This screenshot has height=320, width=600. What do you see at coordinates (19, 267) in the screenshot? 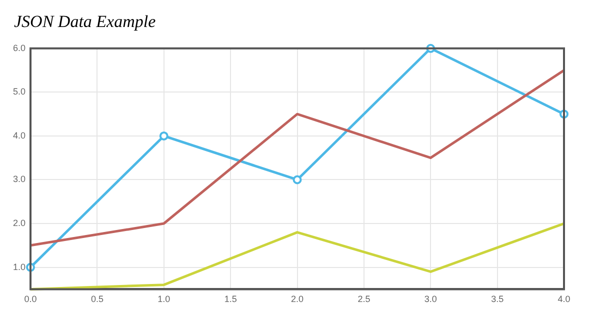
I see `y-tick-label: 1.0` at bounding box center [19, 267].